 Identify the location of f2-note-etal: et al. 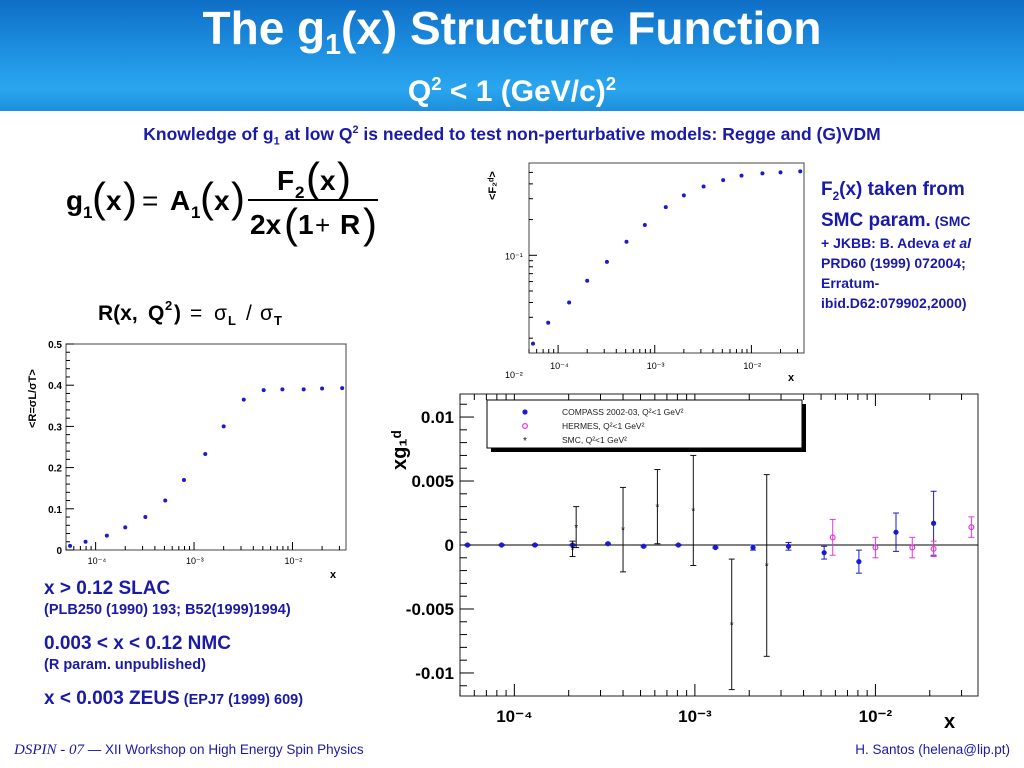
(957, 242).